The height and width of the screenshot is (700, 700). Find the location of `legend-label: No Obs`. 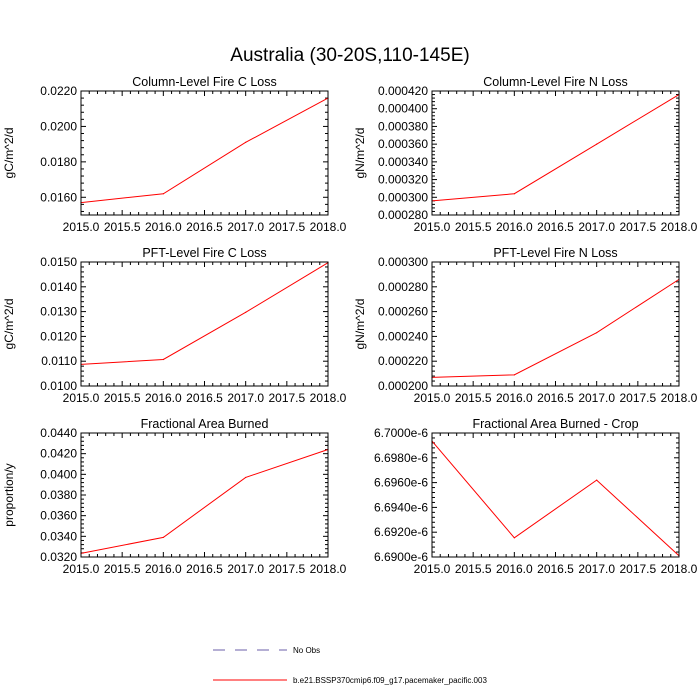

legend-label: No Obs is located at coordinates (306, 650).